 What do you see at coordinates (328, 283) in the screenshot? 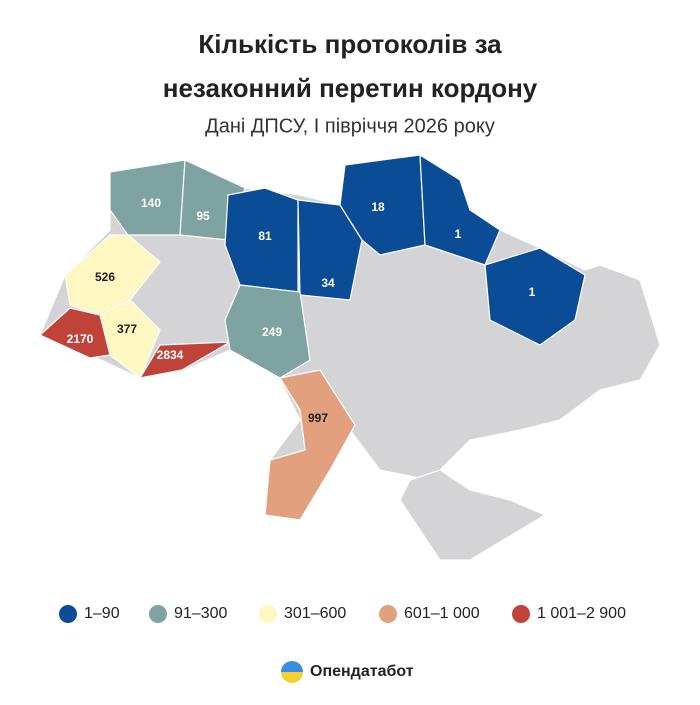
I see `region-value: 34` at bounding box center [328, 283].